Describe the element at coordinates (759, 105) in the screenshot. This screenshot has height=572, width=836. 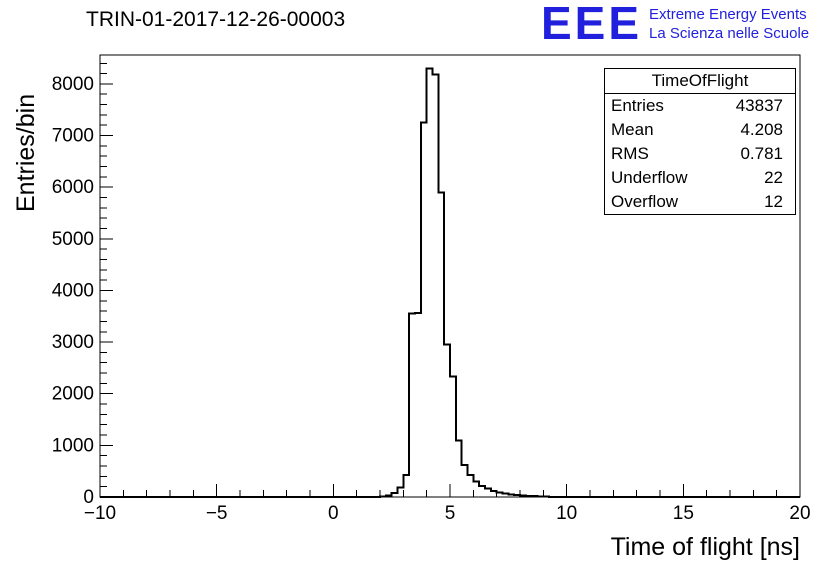
I see `stats-value: 43837` at that location.